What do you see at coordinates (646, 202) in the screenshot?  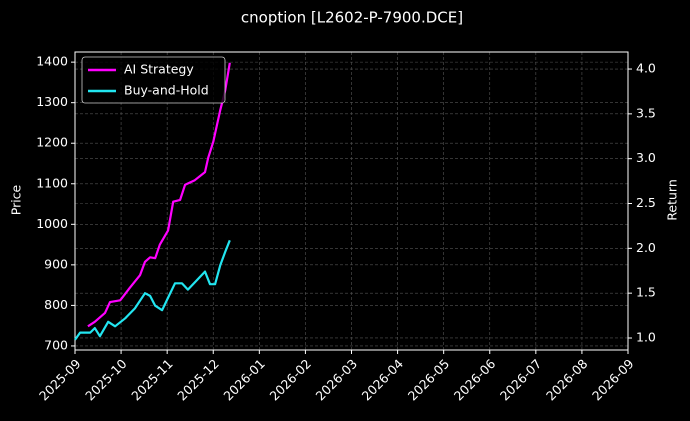 I see `y2-tick-label: 2.5` at bounding box center [646, 202].